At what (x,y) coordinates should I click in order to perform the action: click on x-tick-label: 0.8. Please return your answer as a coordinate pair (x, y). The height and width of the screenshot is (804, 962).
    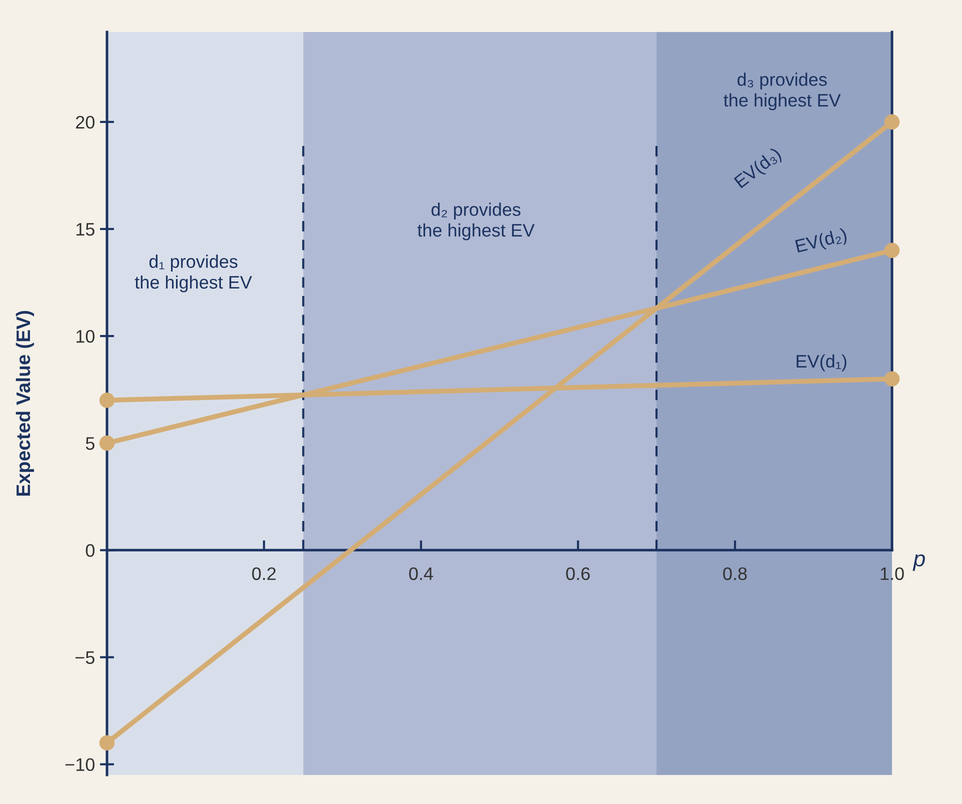
    Looking at the image, I should click on (735, 573).